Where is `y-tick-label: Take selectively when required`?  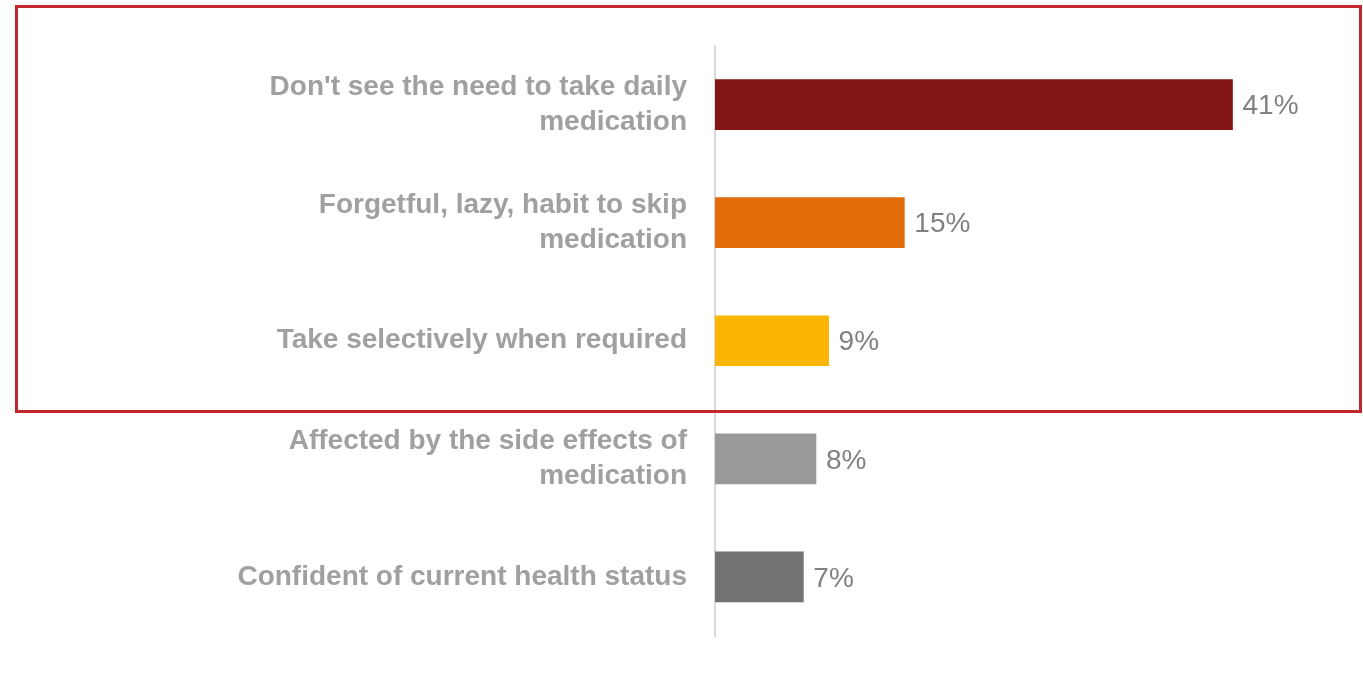
y-tick-label: Take selectively when required is located at coordinates (481, 339).